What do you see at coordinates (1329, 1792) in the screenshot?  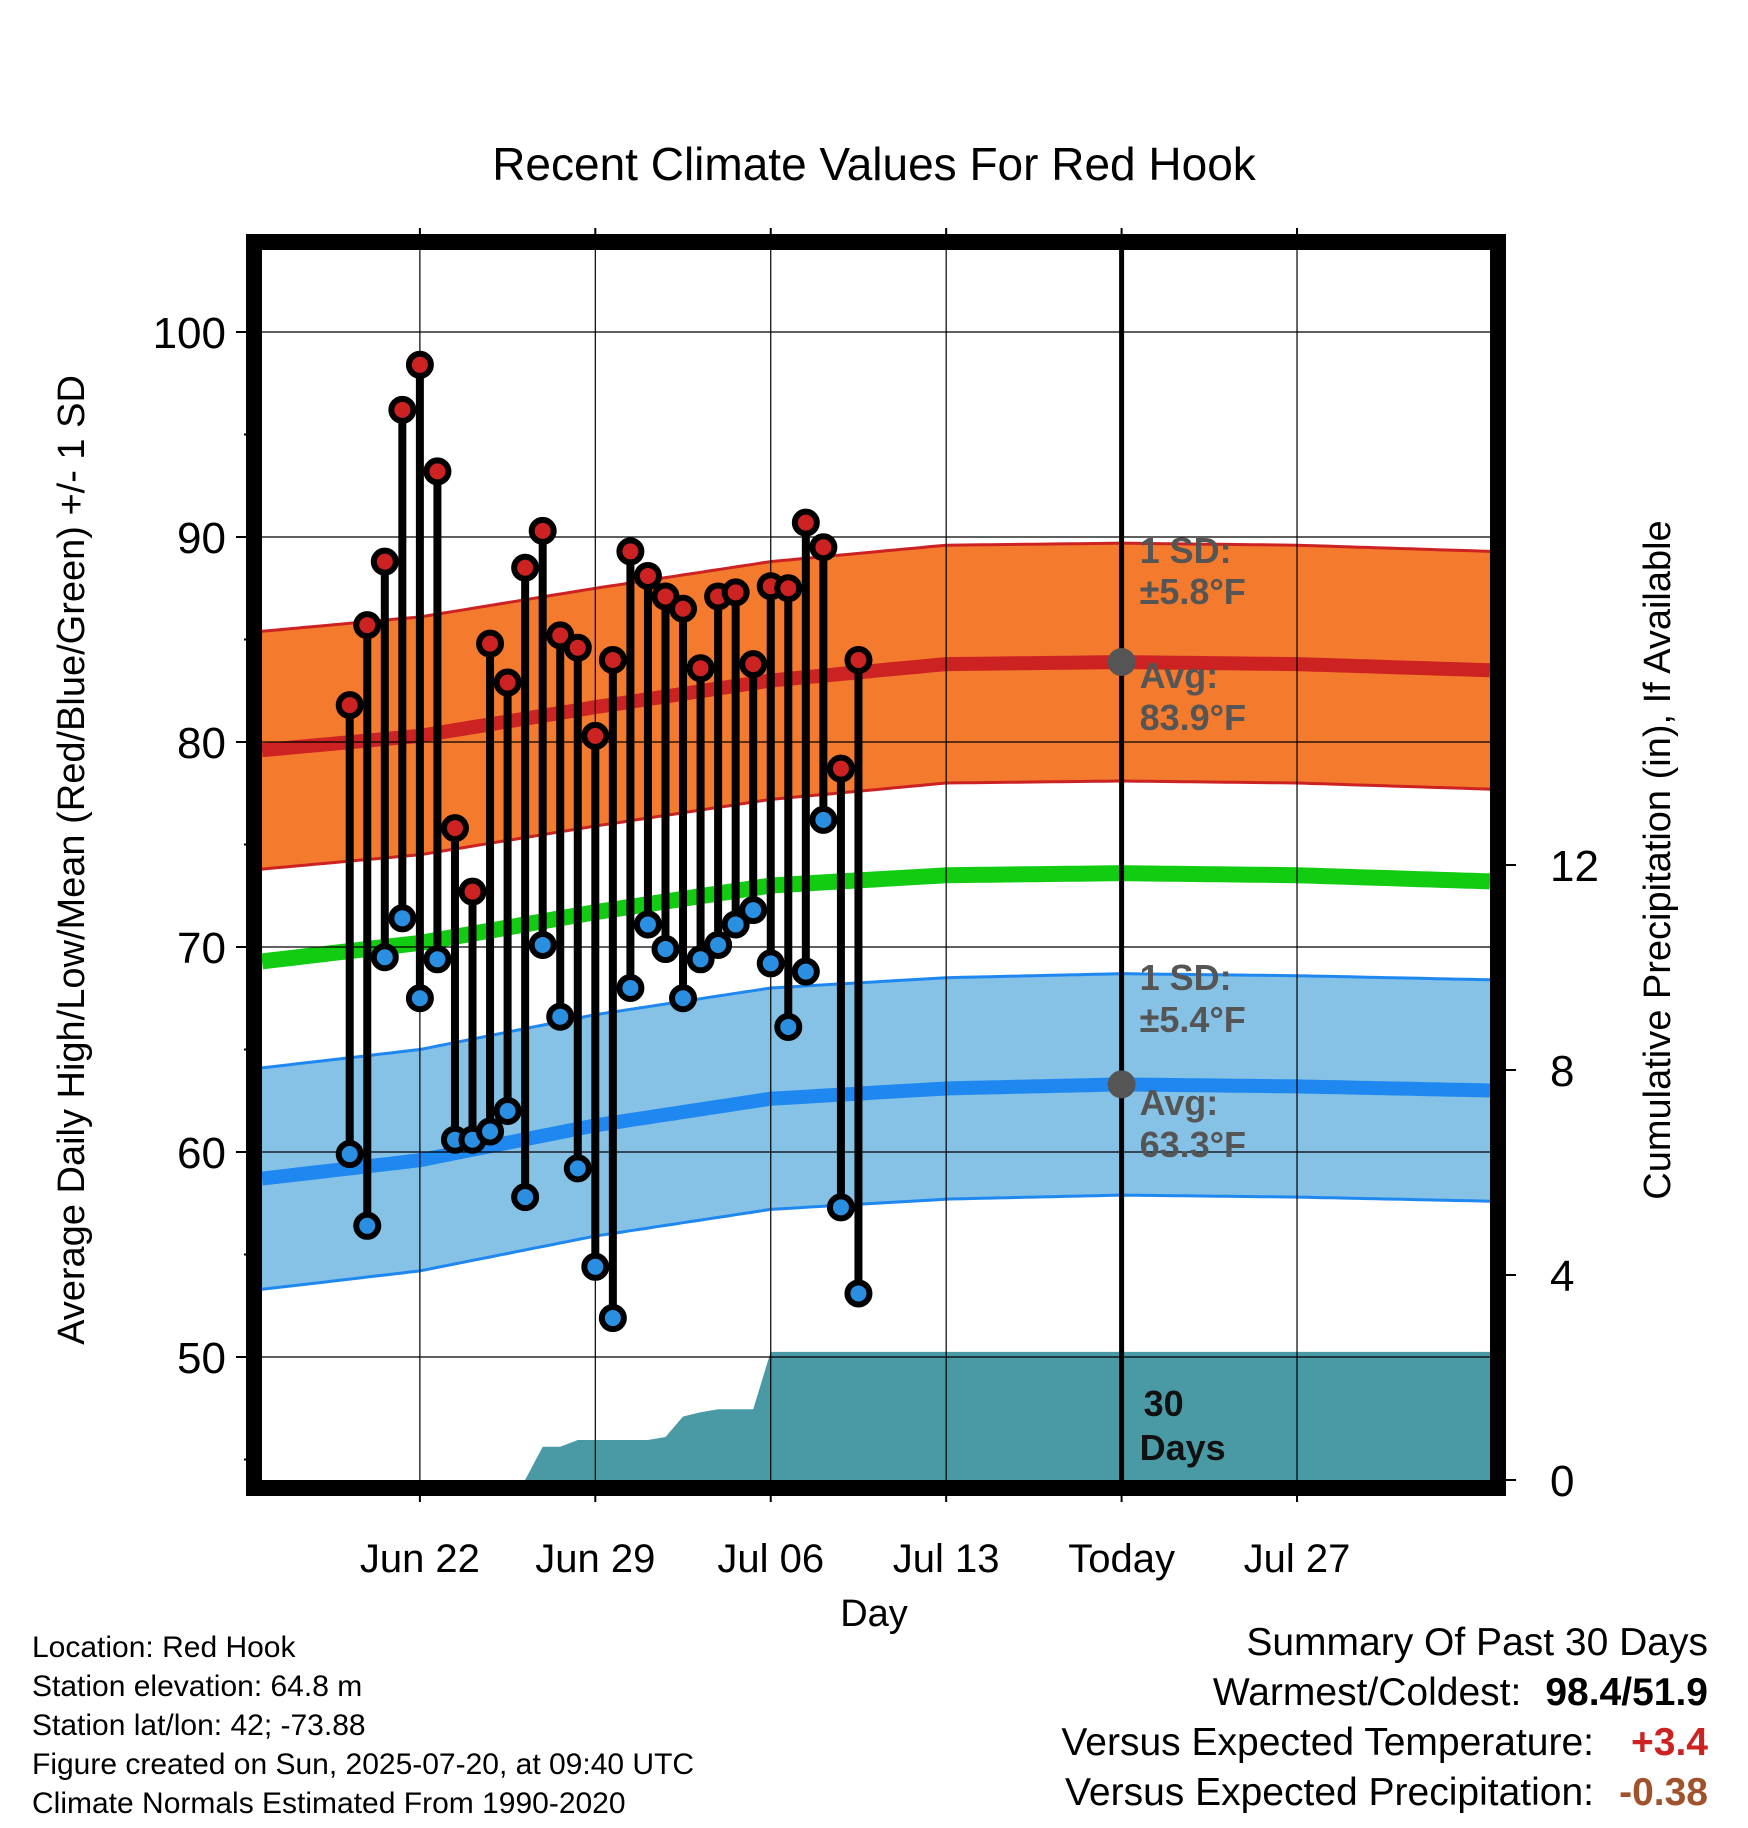 I see `precip-label: Versus Expected Precipitation:` at bounding box center [1329, 1792].